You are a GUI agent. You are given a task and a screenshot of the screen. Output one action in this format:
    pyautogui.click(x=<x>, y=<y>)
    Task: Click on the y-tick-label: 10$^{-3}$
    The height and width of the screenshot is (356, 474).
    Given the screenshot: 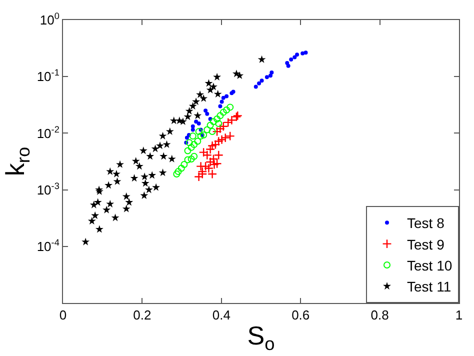 What is the action you would take?
    pyautogui.click(x=48, y=189)
    